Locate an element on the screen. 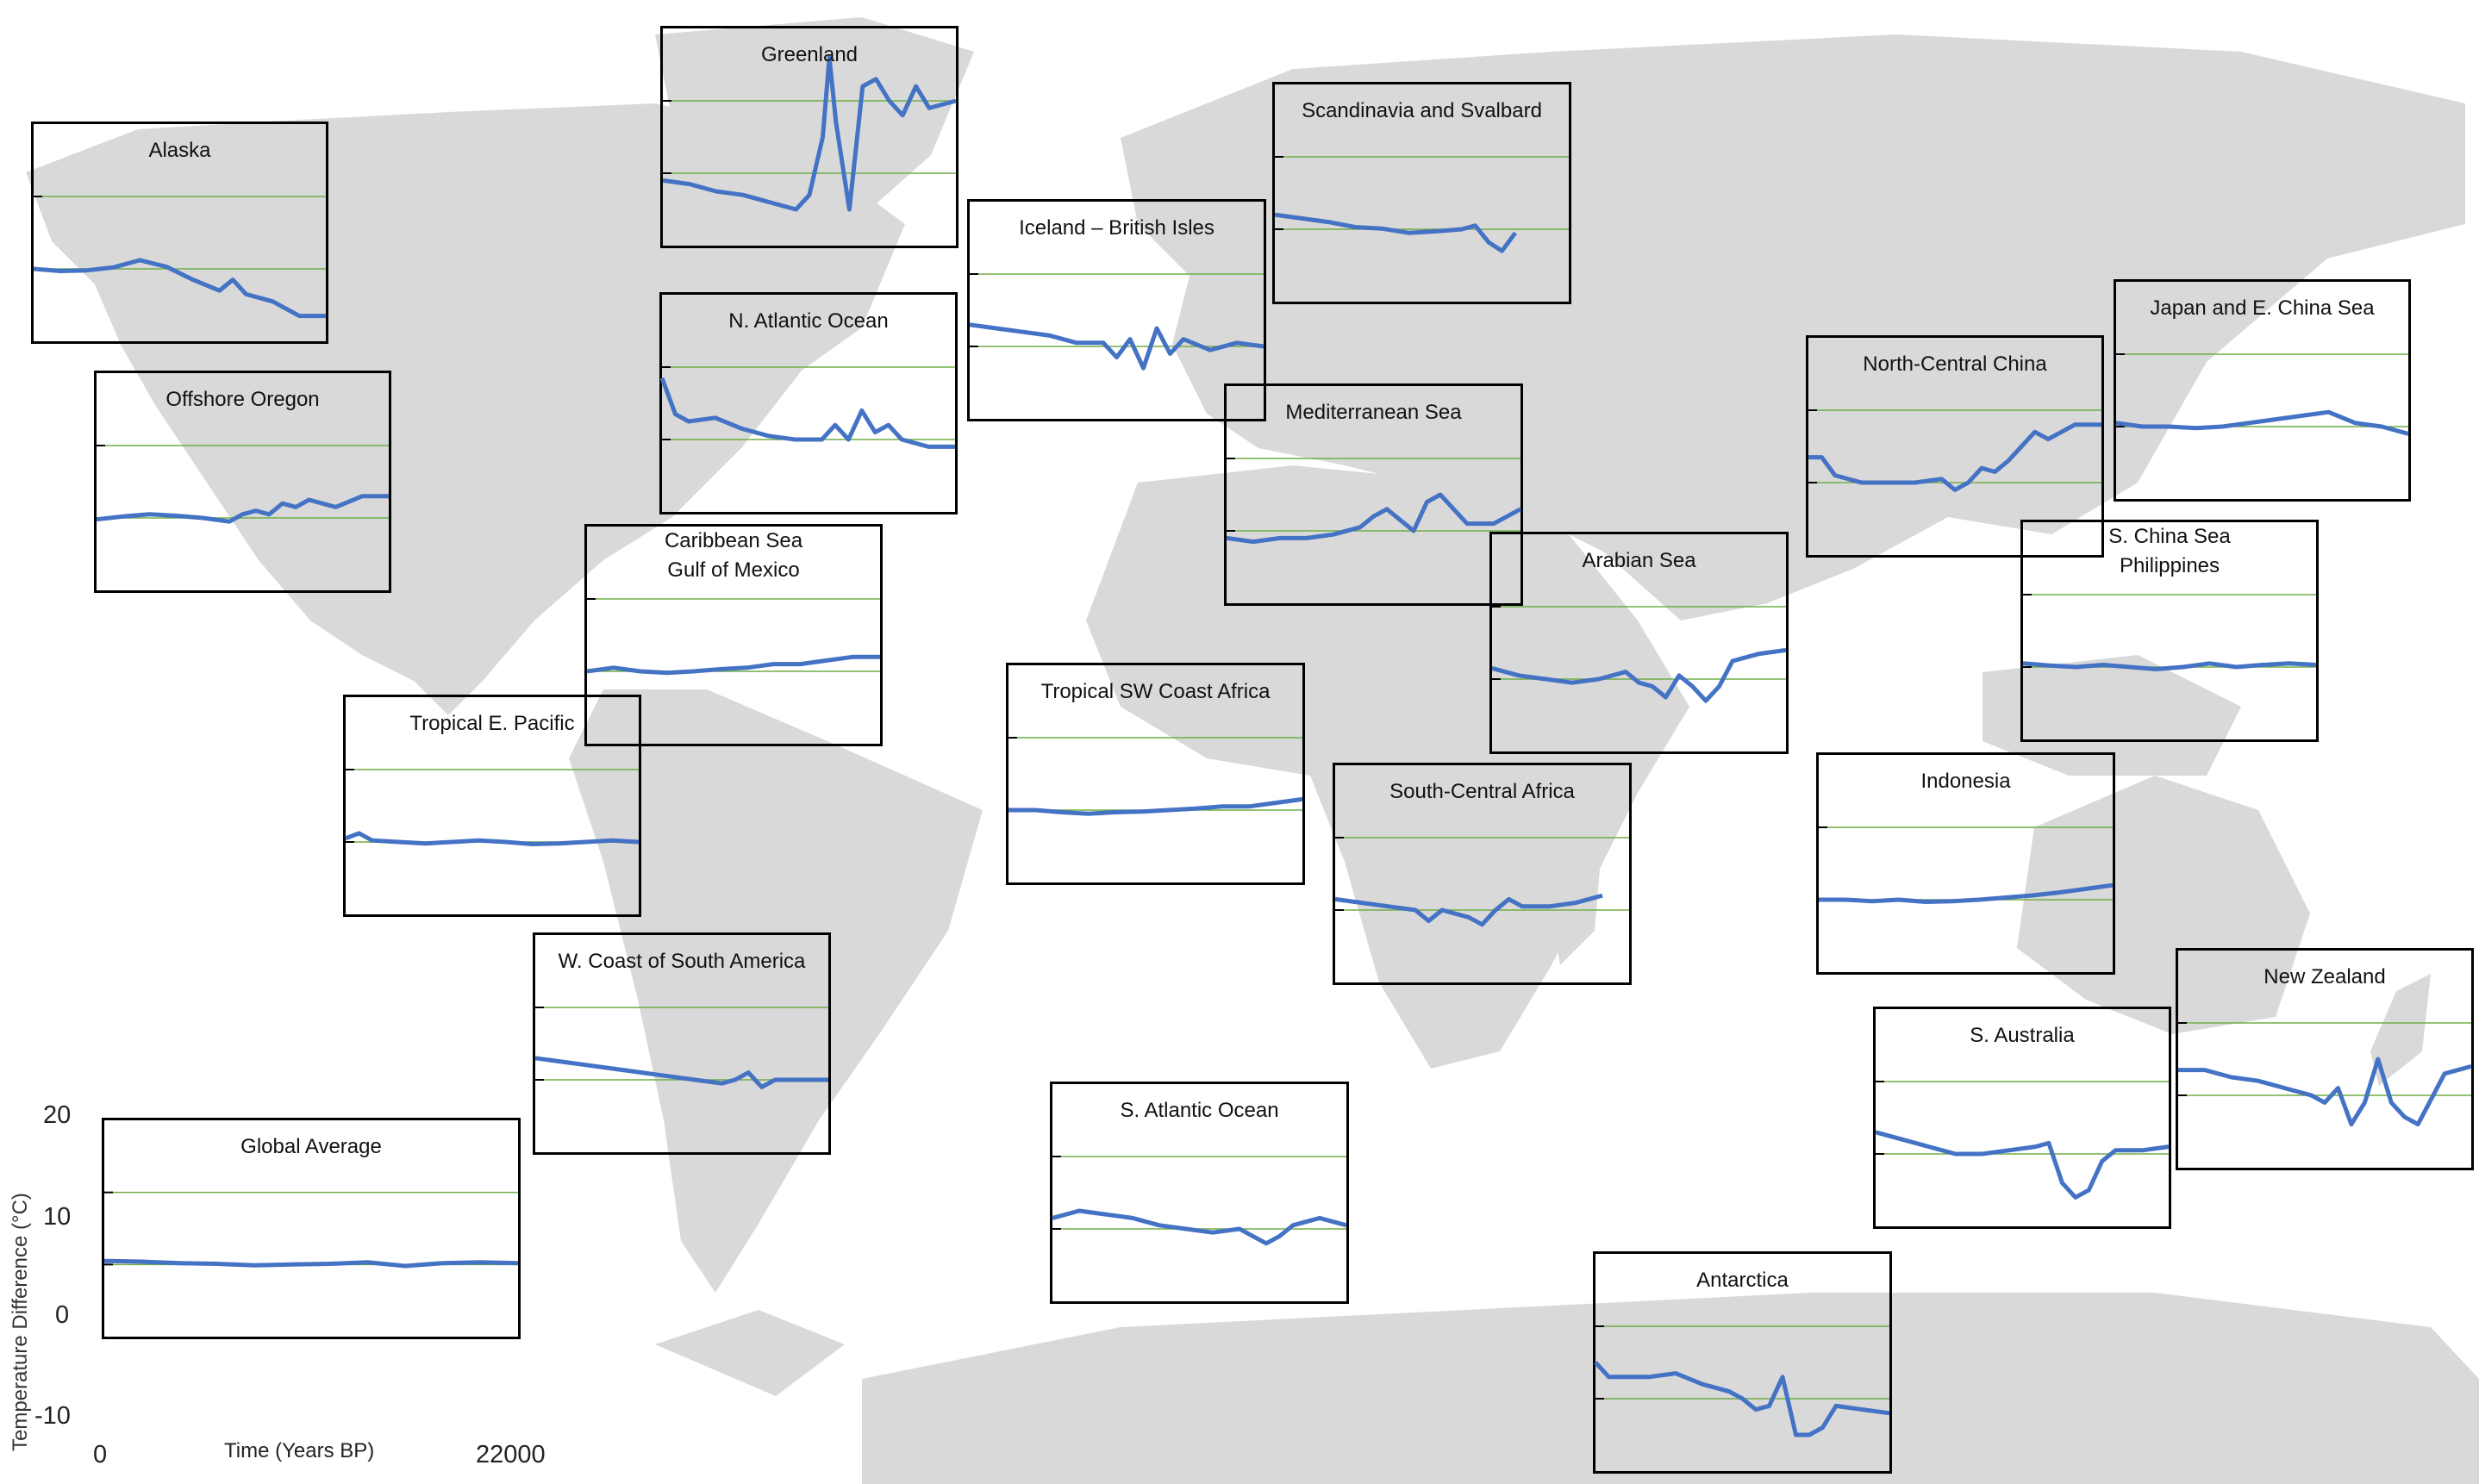 This screenshot has height=1484, width=2479. panel-plot-alaska is located at coordinates (179, 257).